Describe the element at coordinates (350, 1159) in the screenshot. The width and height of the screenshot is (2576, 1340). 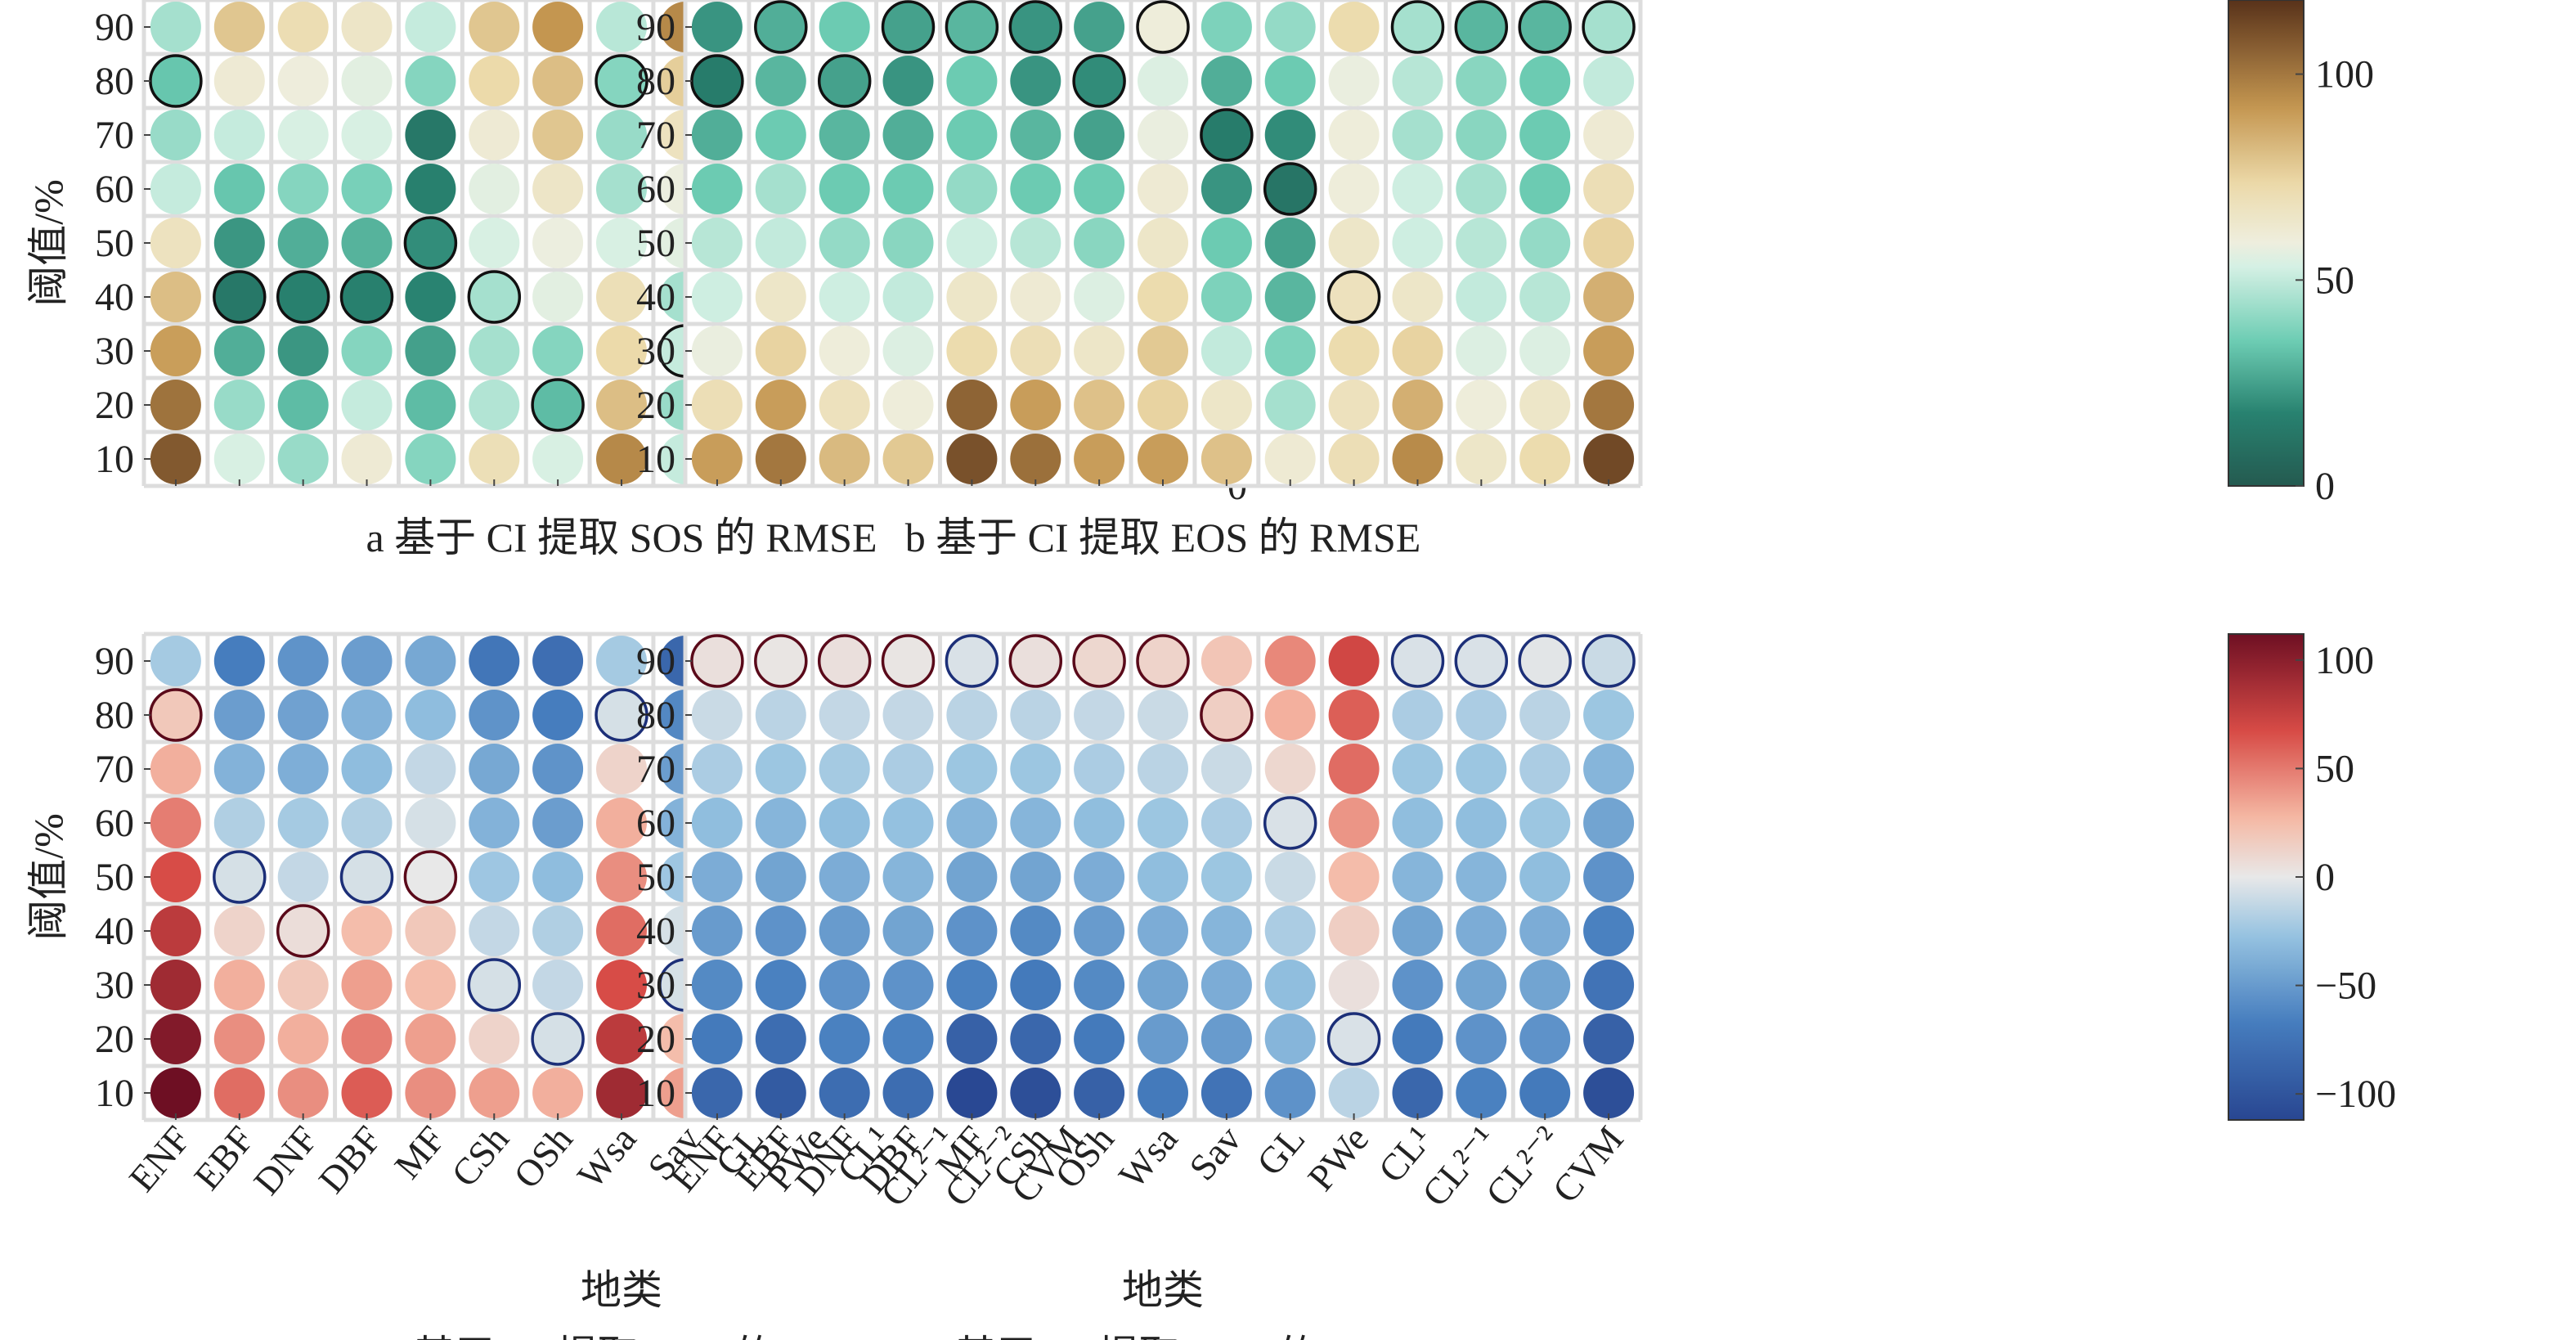
I see `x-tick-label: DBF` at that location.